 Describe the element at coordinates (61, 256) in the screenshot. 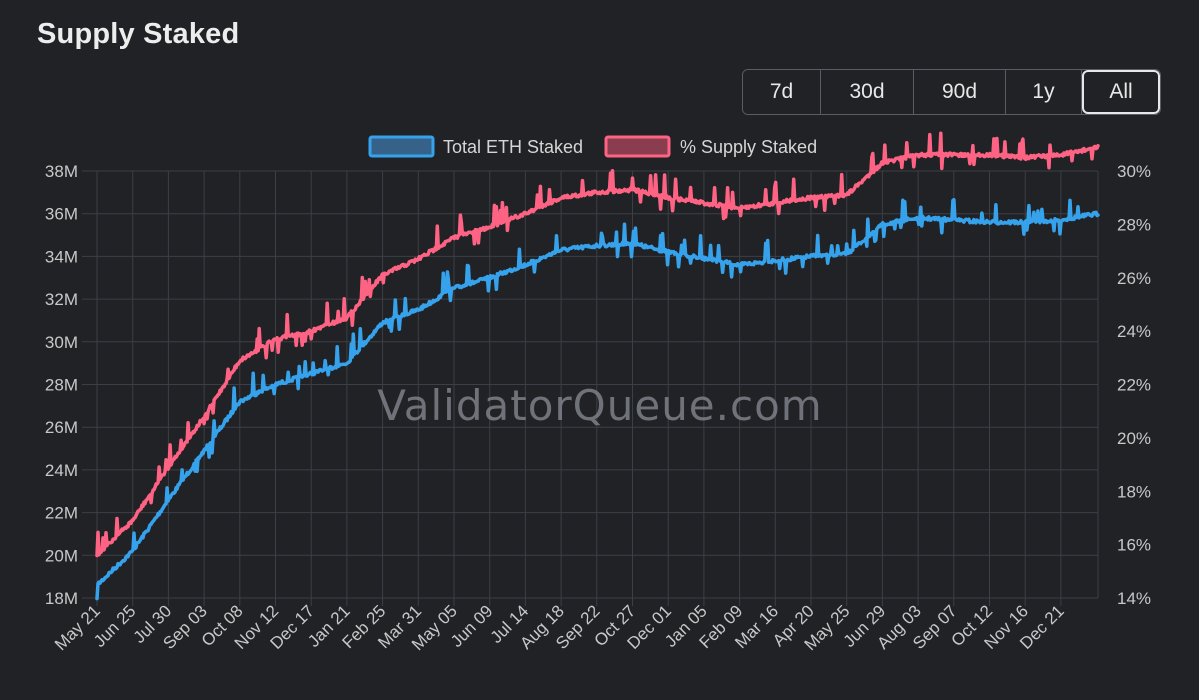

I see `y-left-tick-label: 34M` at that location.